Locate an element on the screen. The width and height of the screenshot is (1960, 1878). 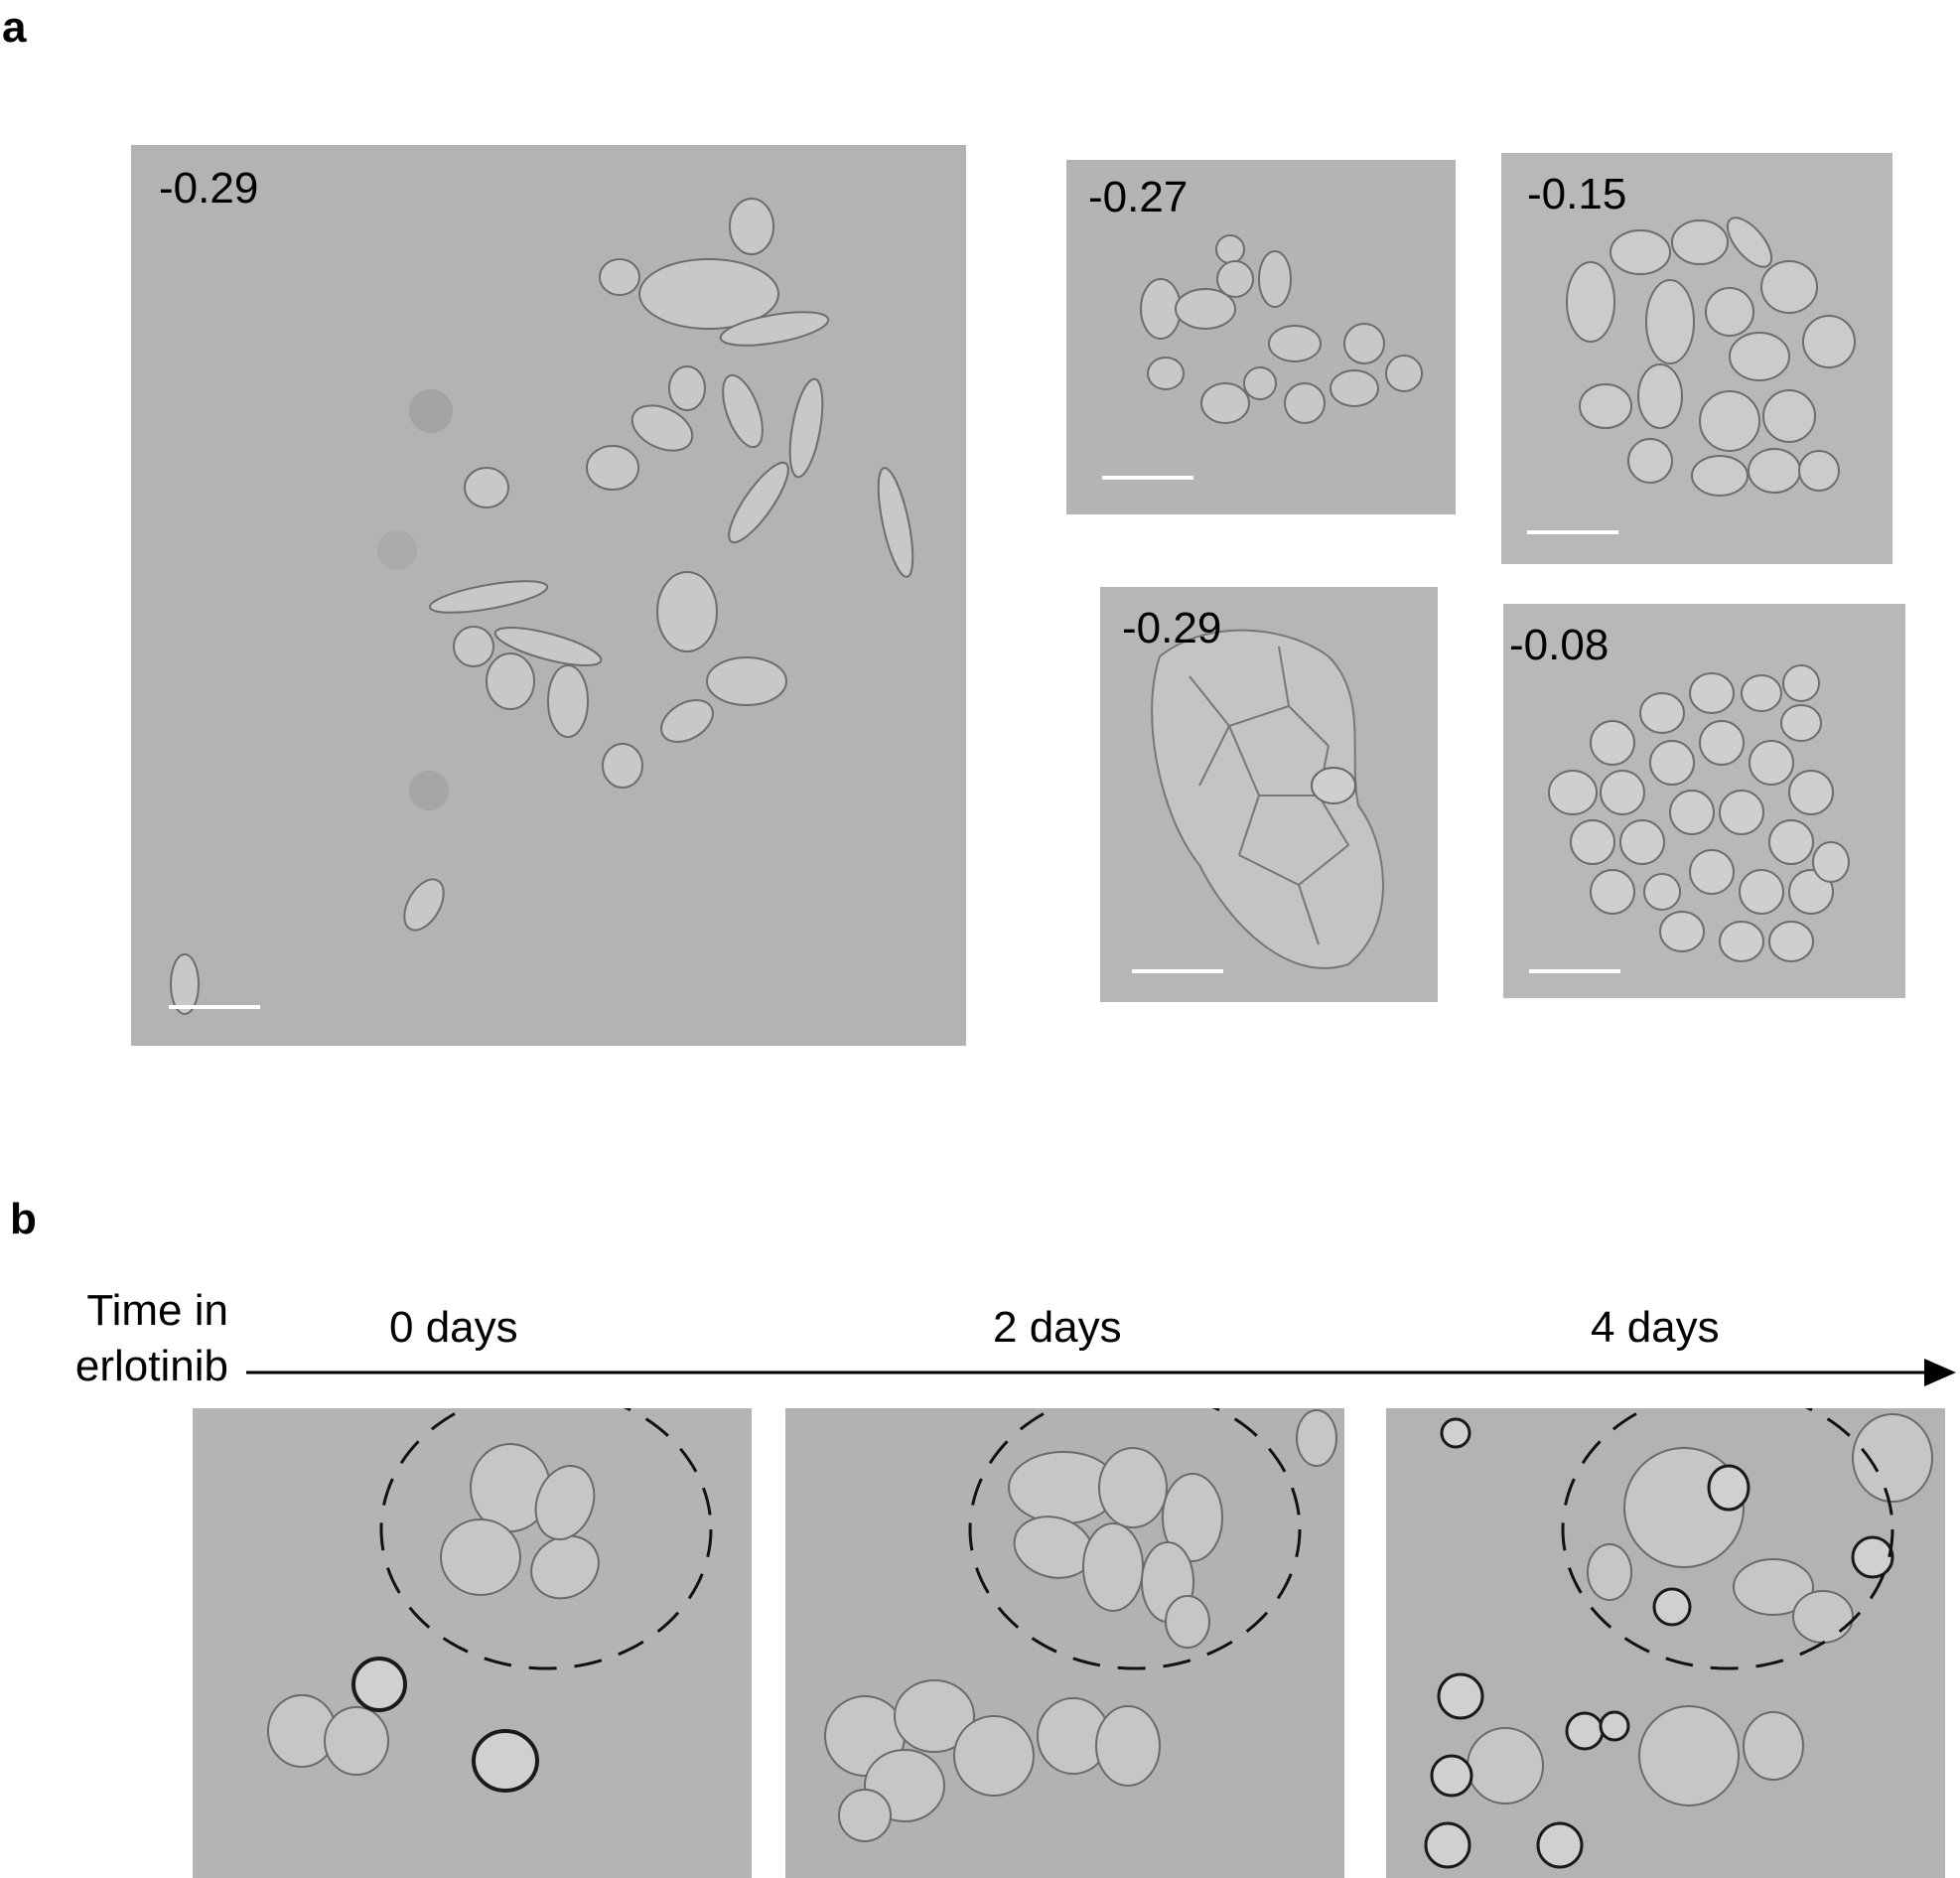
micrograph-a4: -0.29 is located at coordinates (1269, 795).